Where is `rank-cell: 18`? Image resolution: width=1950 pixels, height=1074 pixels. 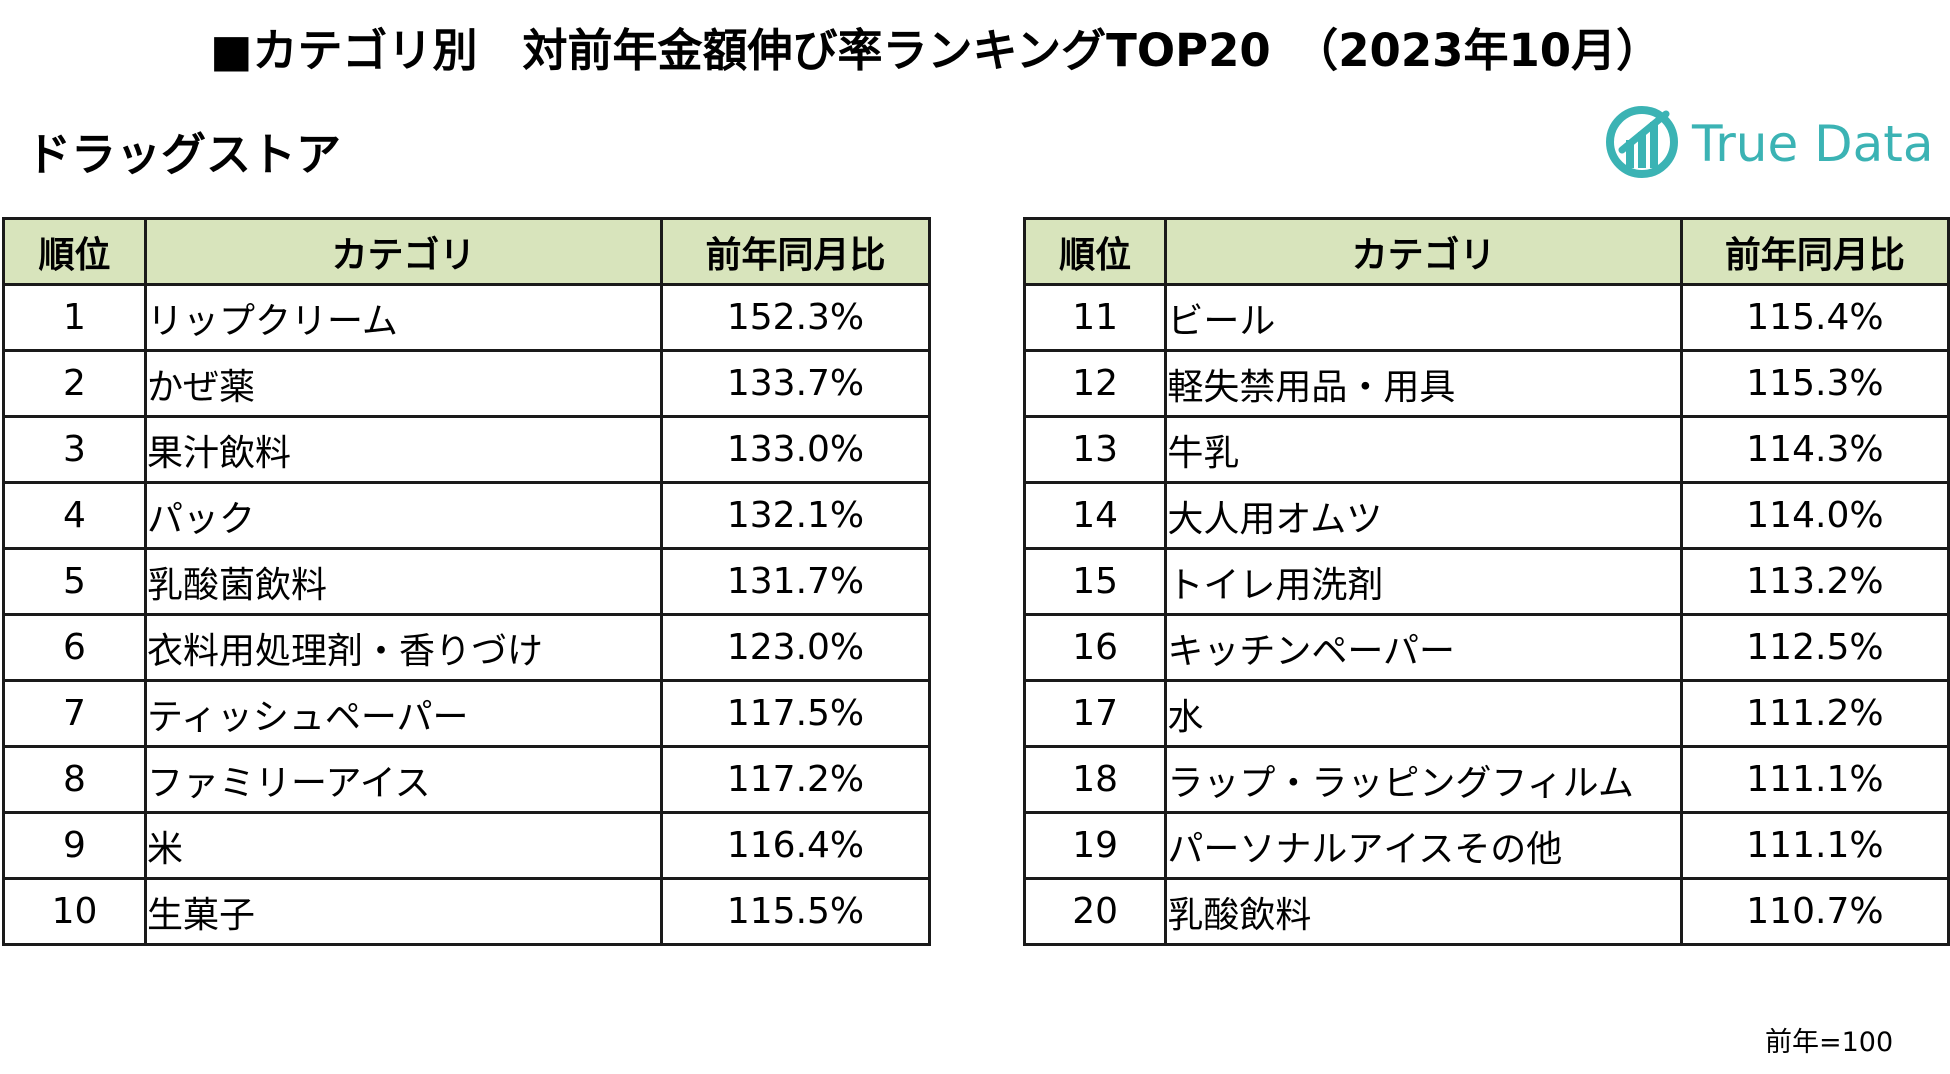
rank-cell: 18 is located at coordinates (1095, 779).